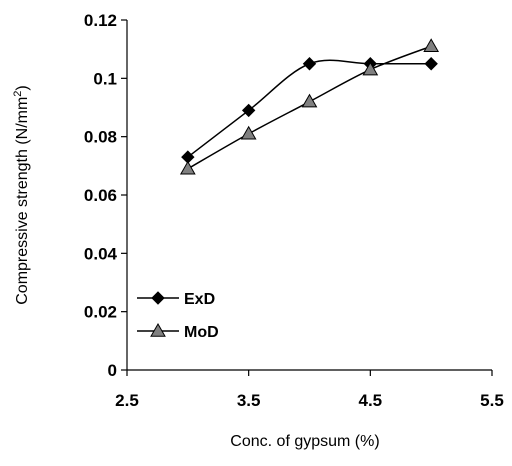 The width and height of the screenshot is (512, 466). Describe the element at coordinates (158, 329) in the screenshot. I see `legend-marker-mod` at that location.